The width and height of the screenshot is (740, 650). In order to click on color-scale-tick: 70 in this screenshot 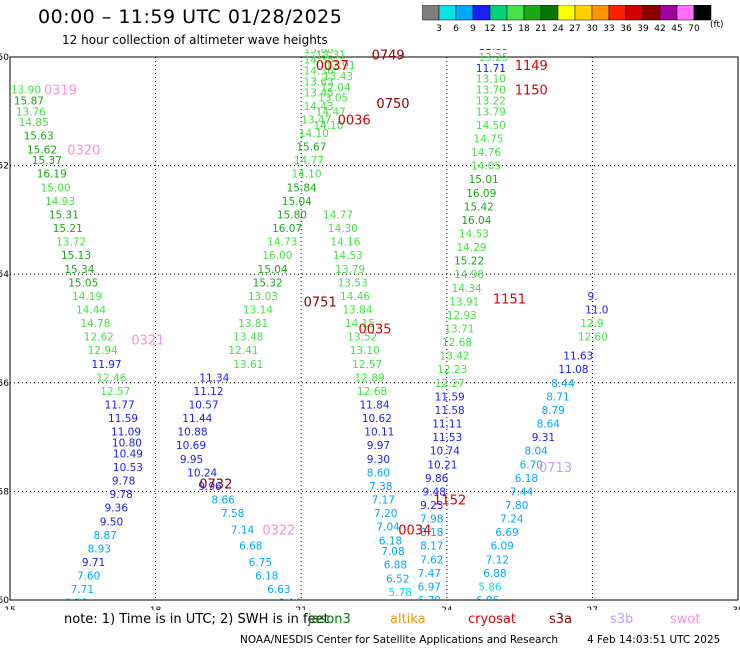, I will do `click(694, 29)`.